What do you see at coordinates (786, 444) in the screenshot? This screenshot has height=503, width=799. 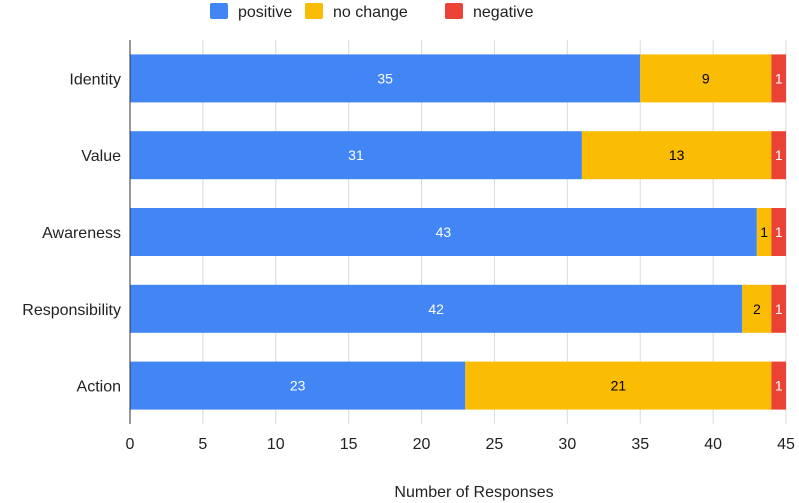 I see `x-tick-label: 45` at bounding box center [786, 444].